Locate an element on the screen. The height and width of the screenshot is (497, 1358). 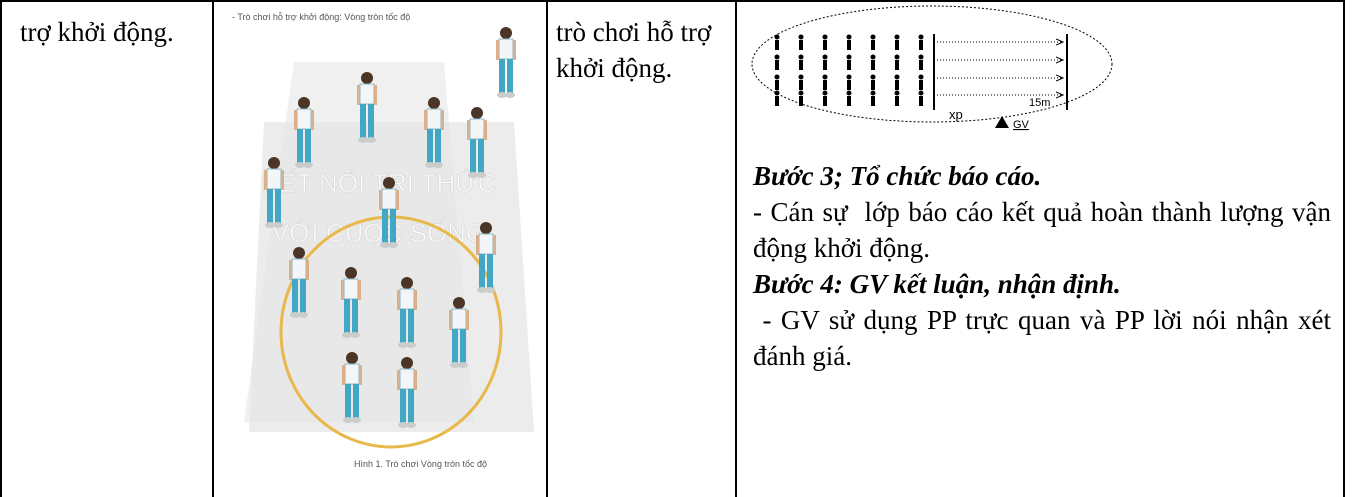
start-label: xp is located at coordinates (956, 114).